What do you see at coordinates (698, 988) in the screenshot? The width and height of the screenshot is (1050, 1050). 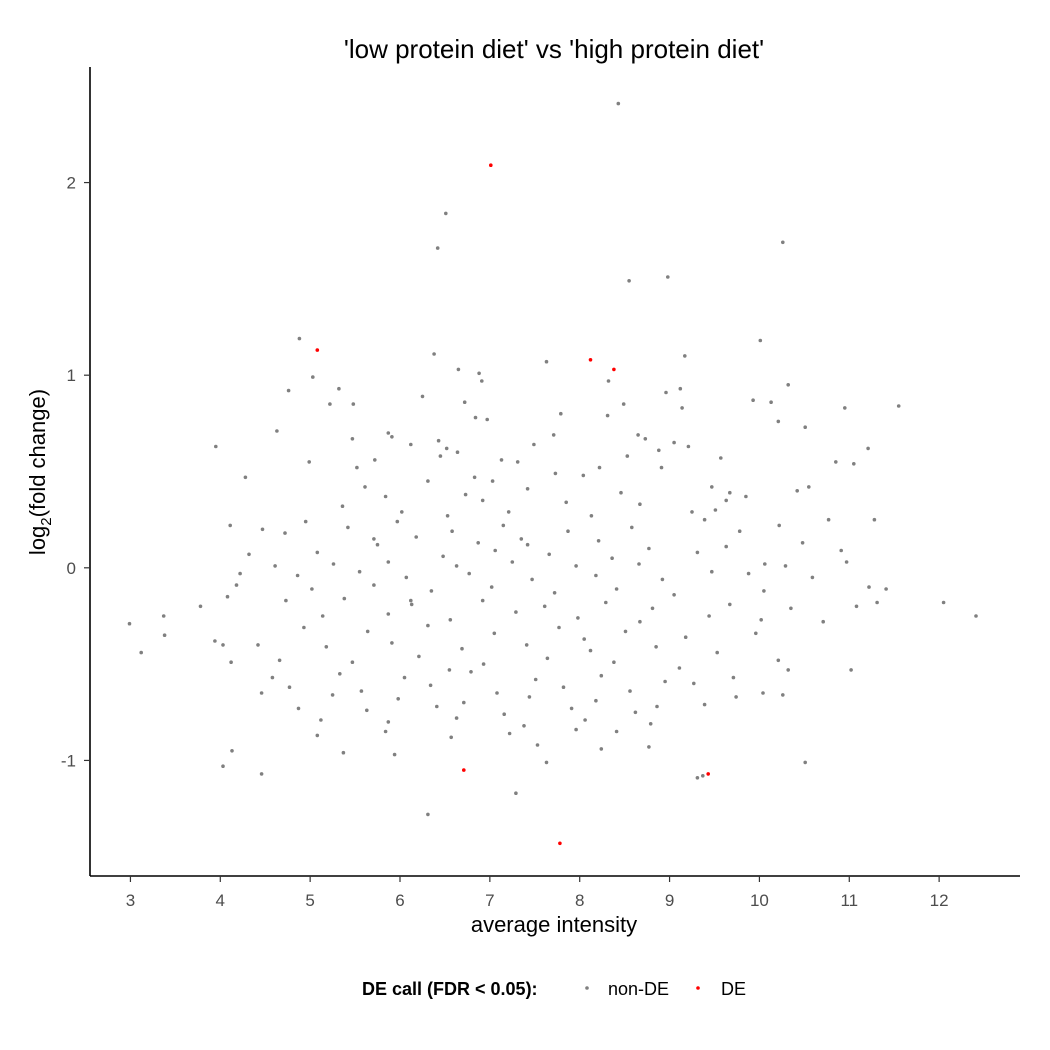 I see `legend-key-de` at bounding box center [698, 988].